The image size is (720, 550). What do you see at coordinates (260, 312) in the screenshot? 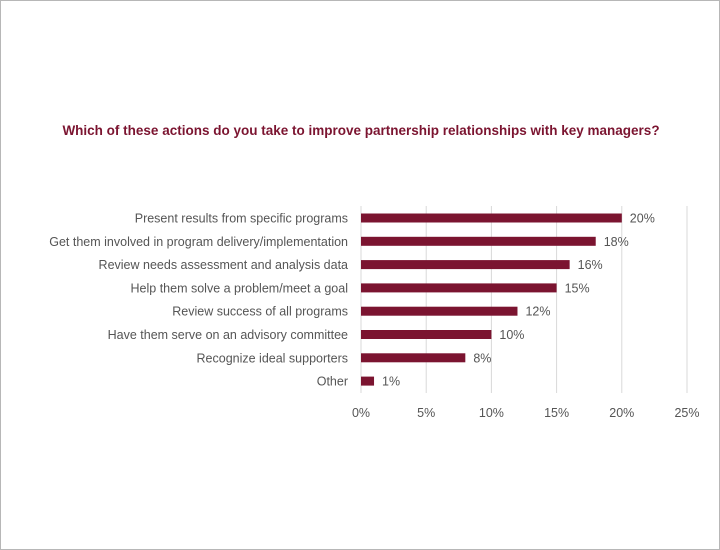
I see `category-label: Review success of all programs` at bounding box center [260, 312].